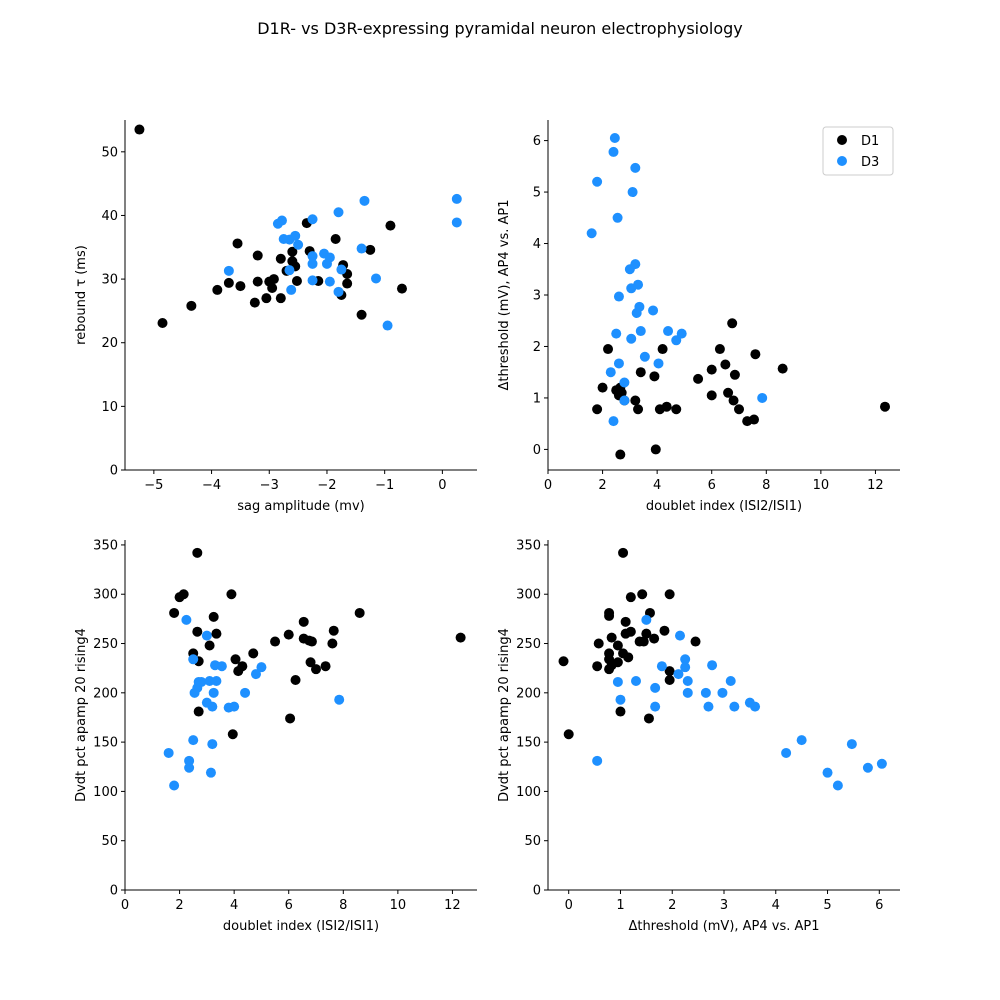  I want to click on legend-frame, so click(858, 151).